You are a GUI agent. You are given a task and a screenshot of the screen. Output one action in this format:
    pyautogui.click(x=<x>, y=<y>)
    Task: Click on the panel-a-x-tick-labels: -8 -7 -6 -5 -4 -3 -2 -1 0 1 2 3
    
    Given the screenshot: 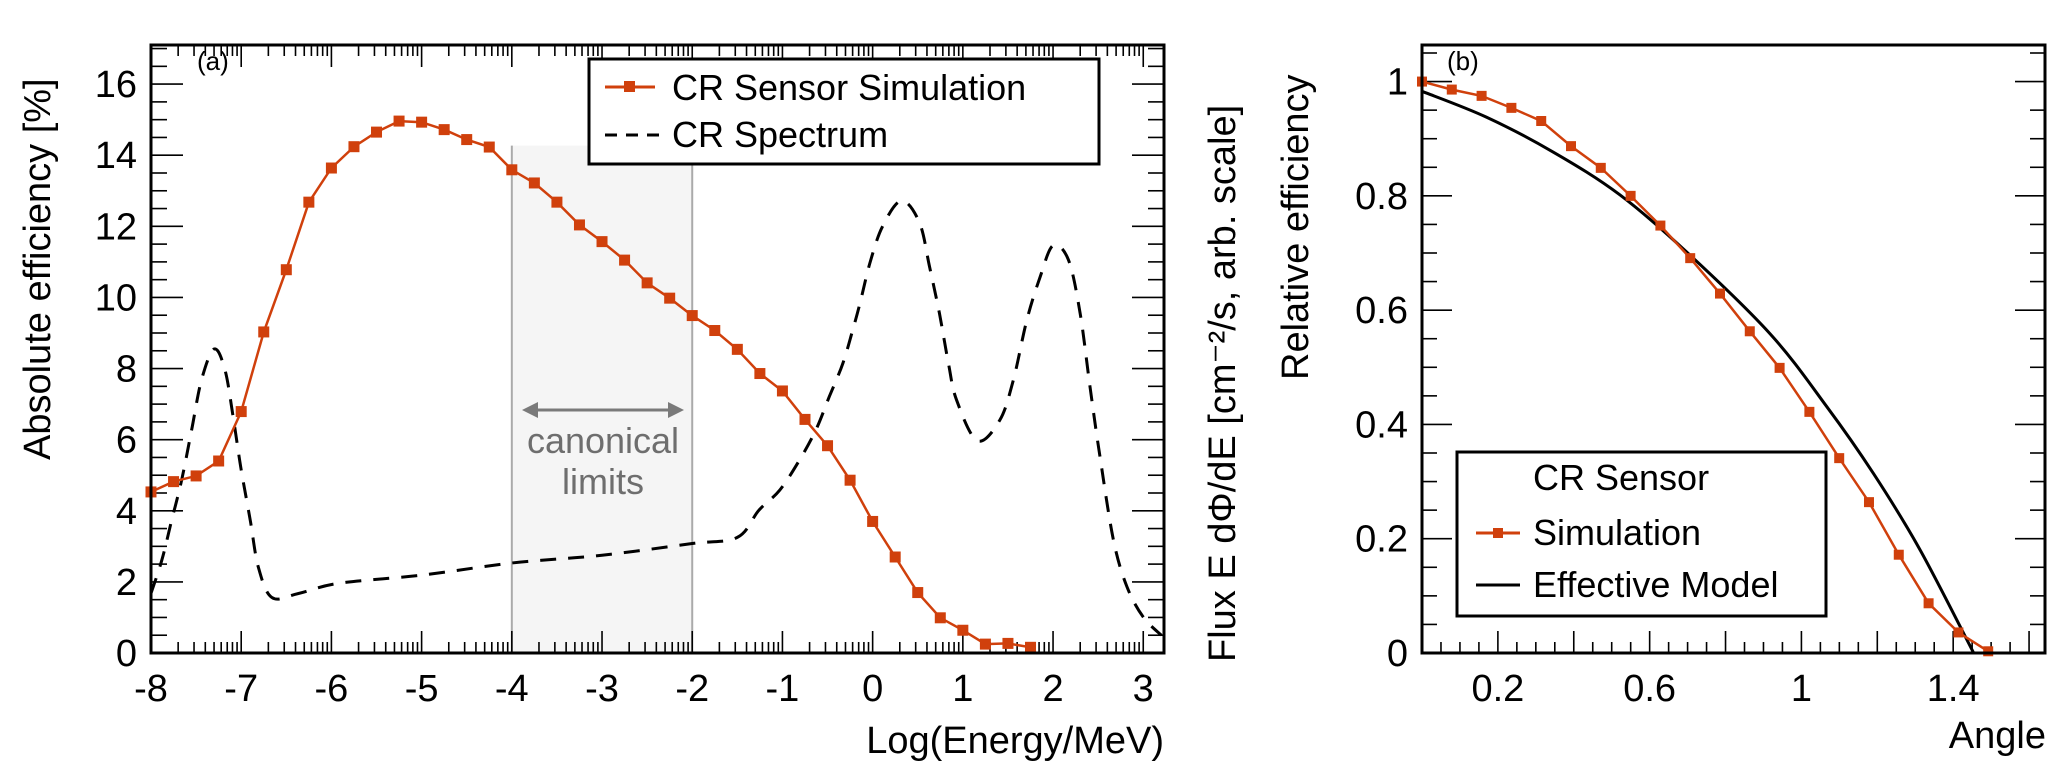 What is the action you would take?
    pyautogui.click(x=644, y=689)
    